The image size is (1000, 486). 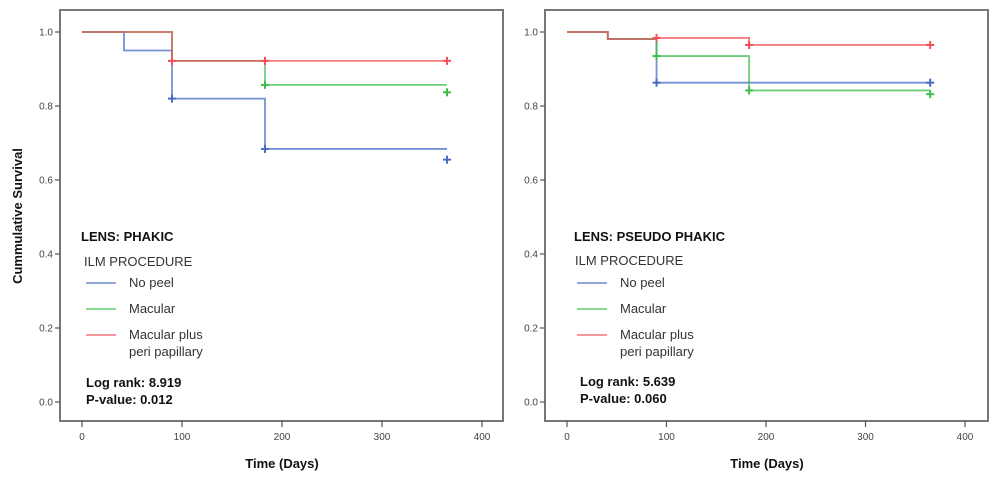 I want to click on log-rank-label: Log rank: 8.919, so click(x=133, y=382).